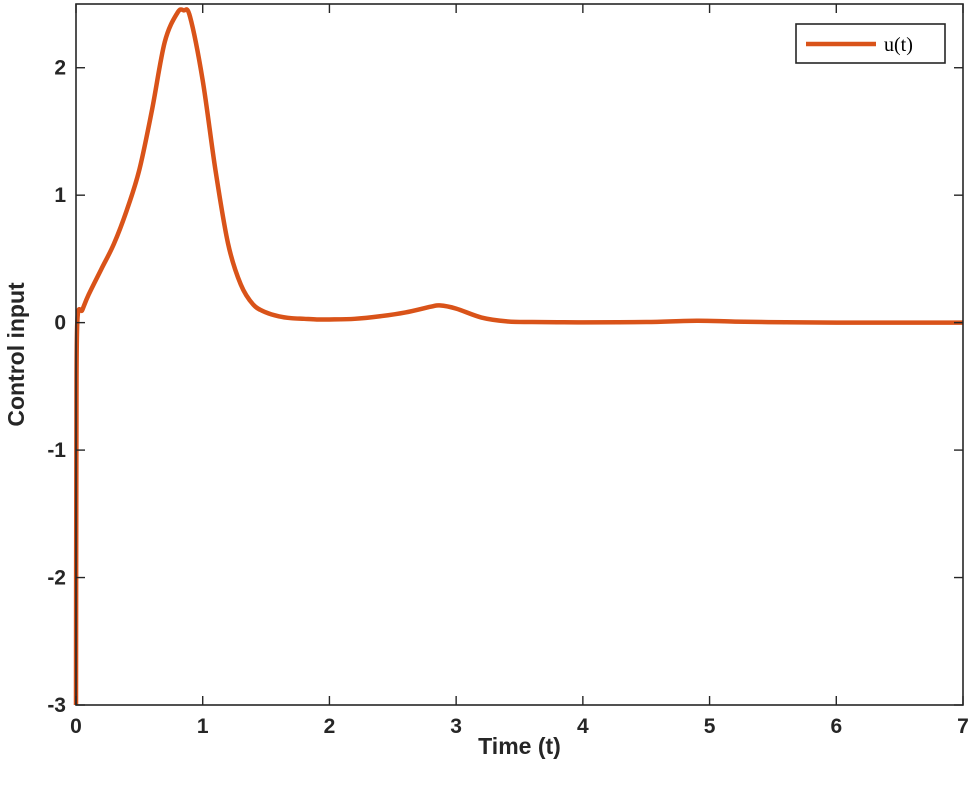 This screenshot has width=974, height=792. Describe the element at coordinates (330, 726) in the screenshot. I see `x-tick-label: 2` at that location.